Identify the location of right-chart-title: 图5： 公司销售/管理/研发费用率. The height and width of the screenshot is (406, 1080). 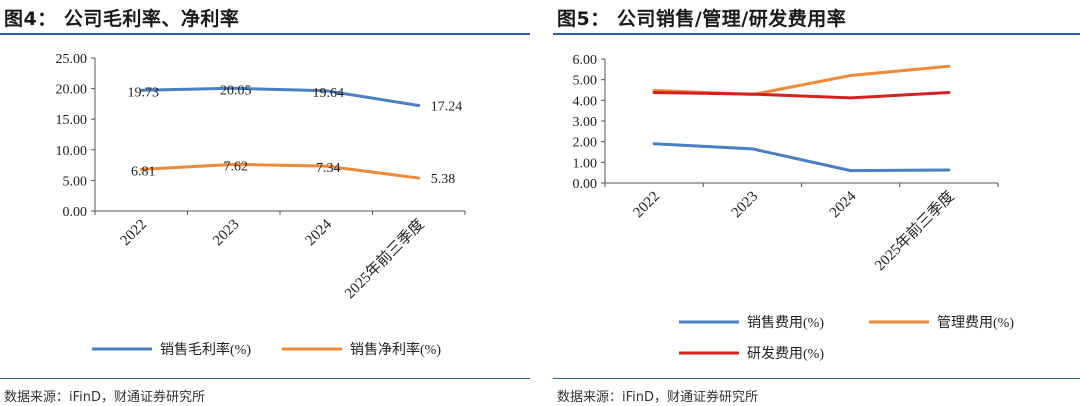
(702, 19).